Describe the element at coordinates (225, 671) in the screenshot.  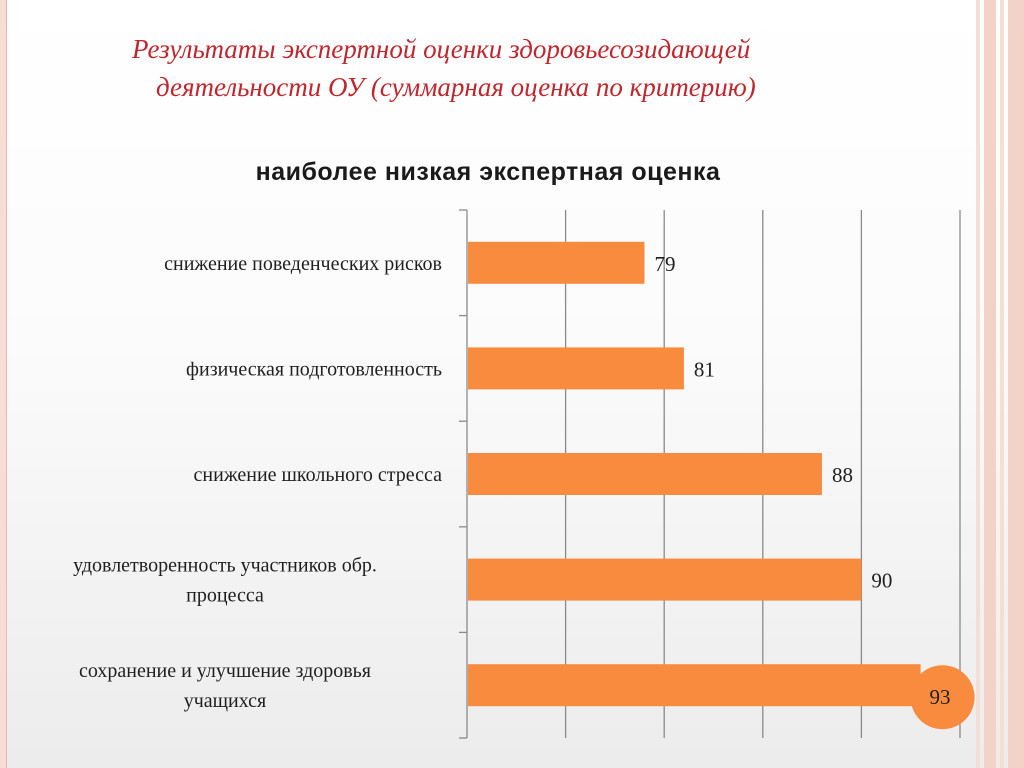
I see `category-label-line: сохранение и улучшение здоровья` at that location.